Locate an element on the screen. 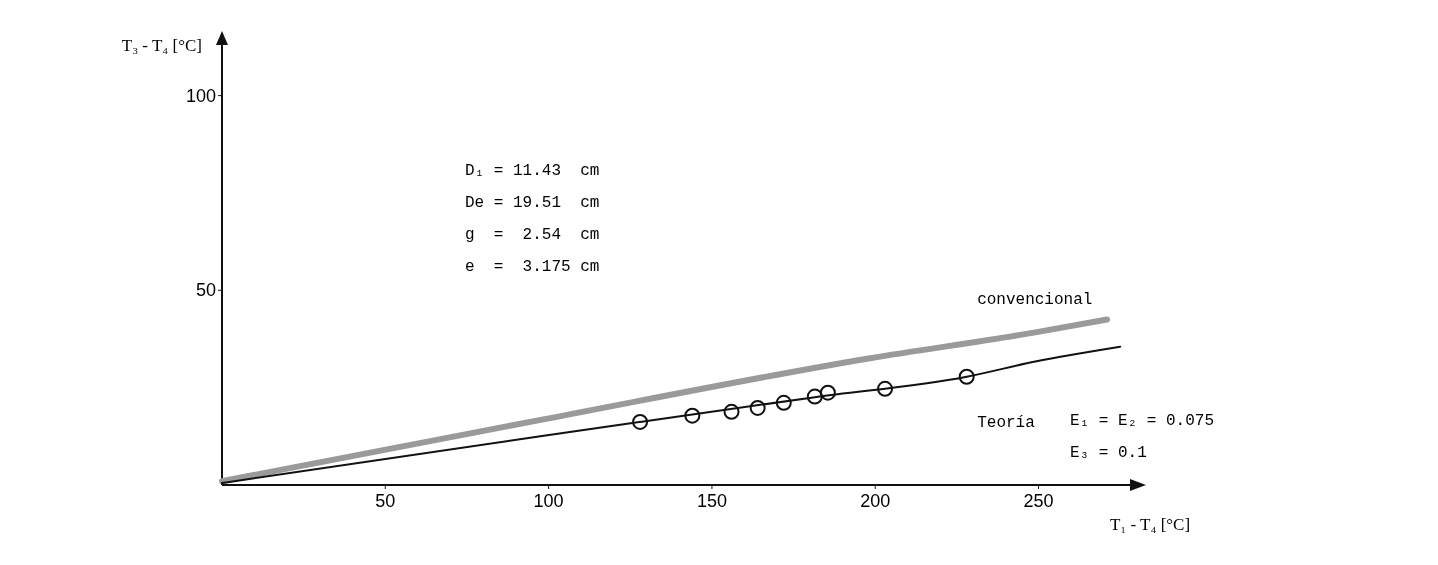  x-tick-label: 250 is located at coordinates (1038, 501).